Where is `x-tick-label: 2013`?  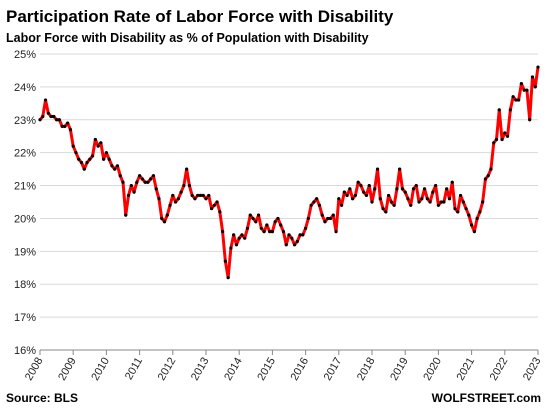
x-tick-label: 2013 is located at coordinates (200, 369).